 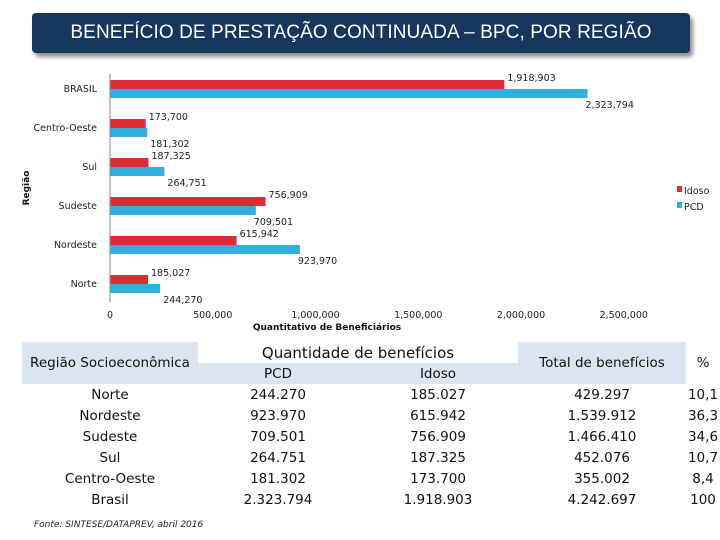 What do you see at coordinates (278, 415) in the screenshot?
I see `cell-pcd: 923.970` at bounding box center [278, 415].